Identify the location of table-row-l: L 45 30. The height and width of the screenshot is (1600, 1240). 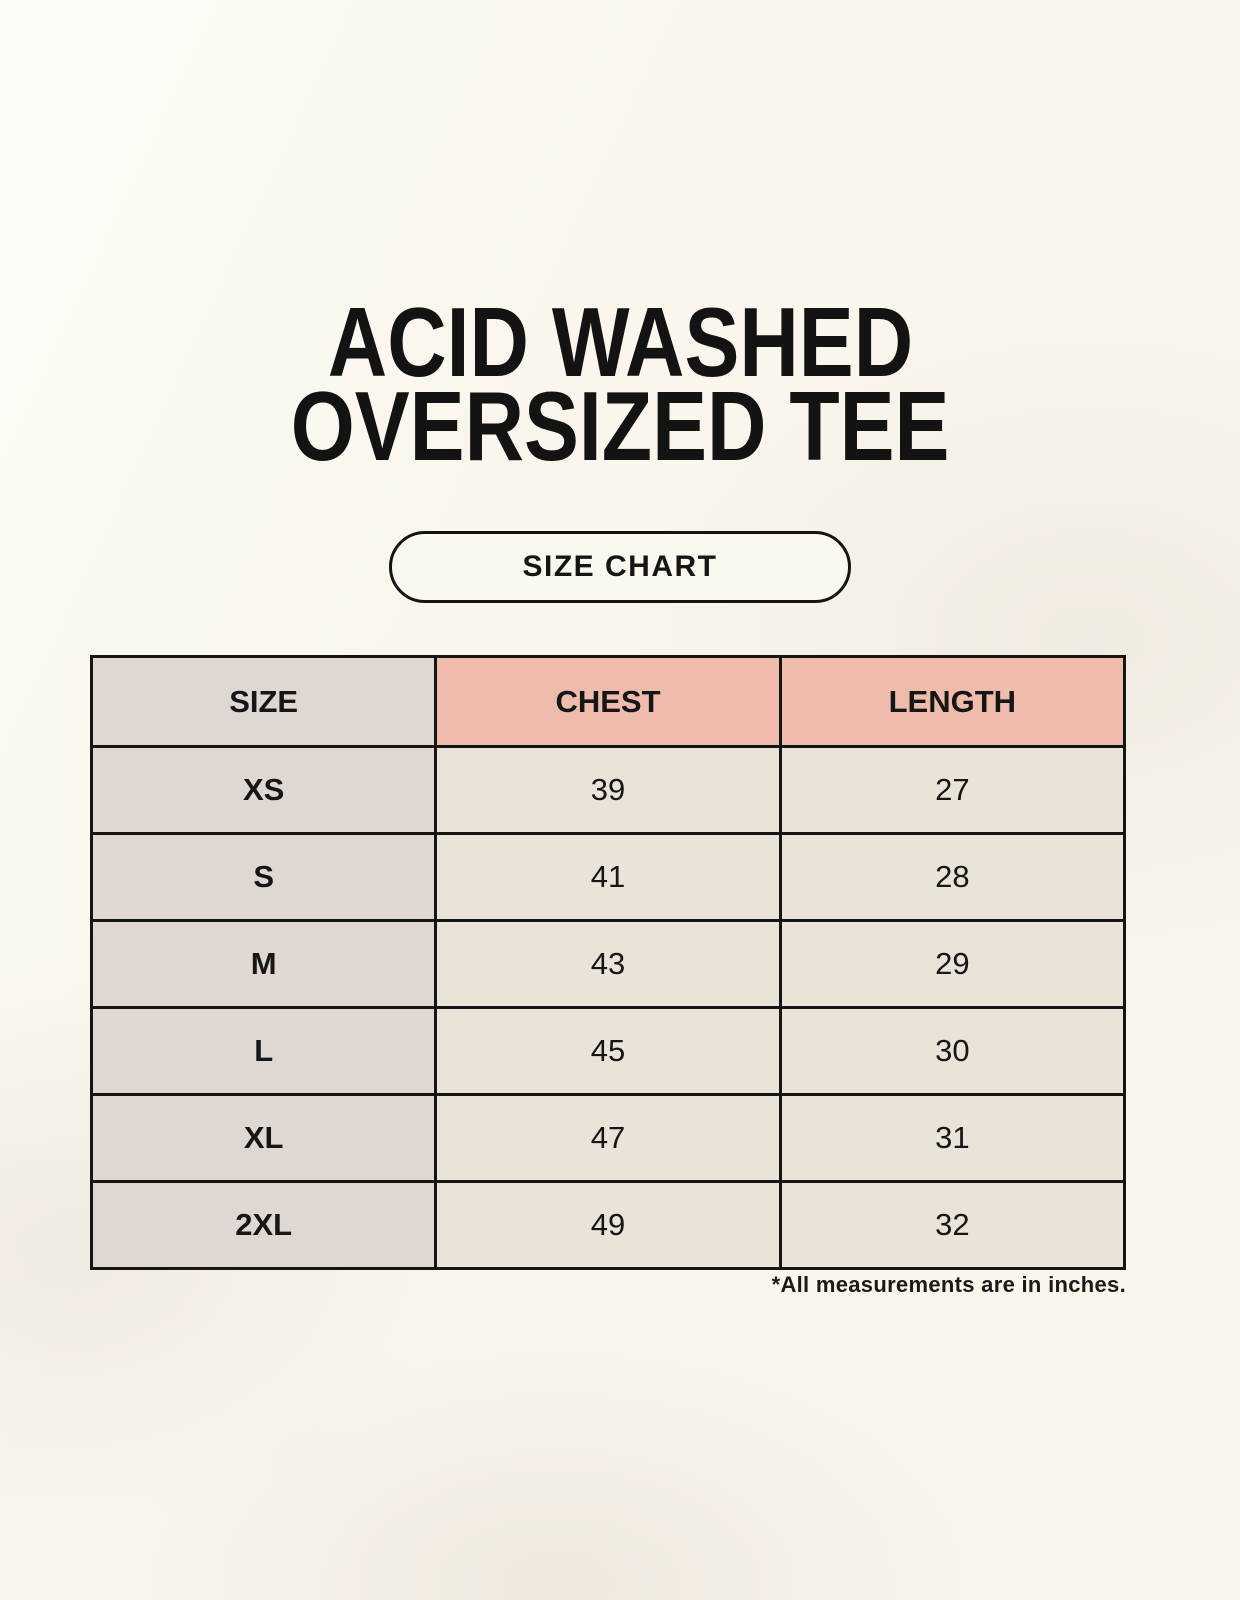
(608, 1051).